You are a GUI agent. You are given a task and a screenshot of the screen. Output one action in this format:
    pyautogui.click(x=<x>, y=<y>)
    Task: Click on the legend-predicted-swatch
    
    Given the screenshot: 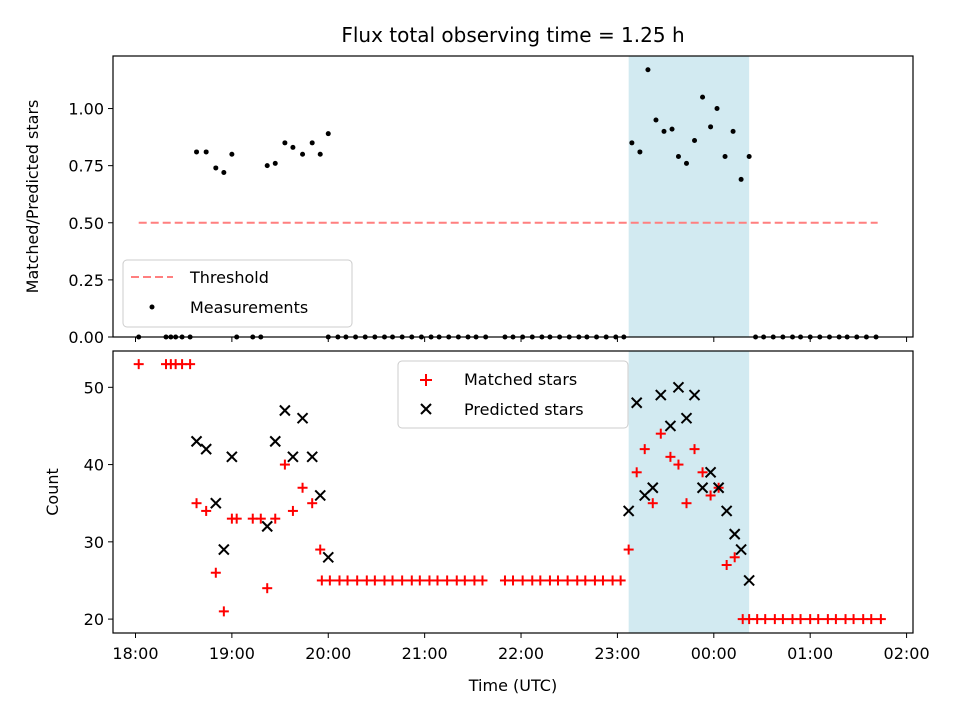 What is the action you would take?
    pyautogui.click(x=426, y=409)
    